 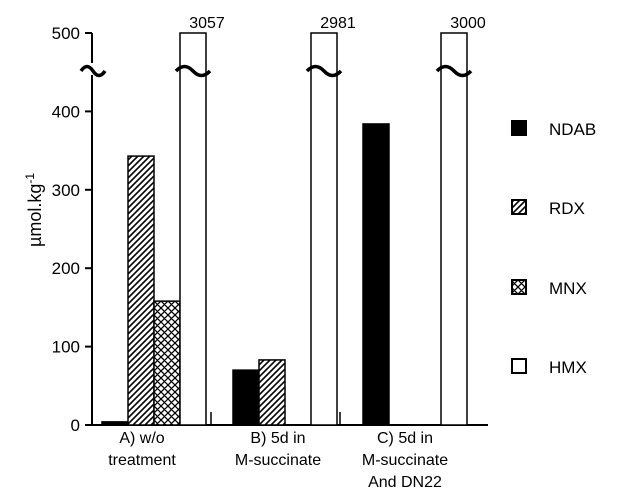 I want to click on y-axis-label: µmol.kg-1, so click(x=34, y=210).